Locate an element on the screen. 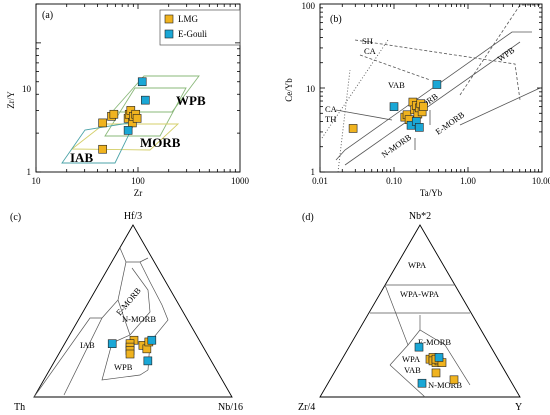  c-label-iab: IAB is located at coordinates (87, 345).